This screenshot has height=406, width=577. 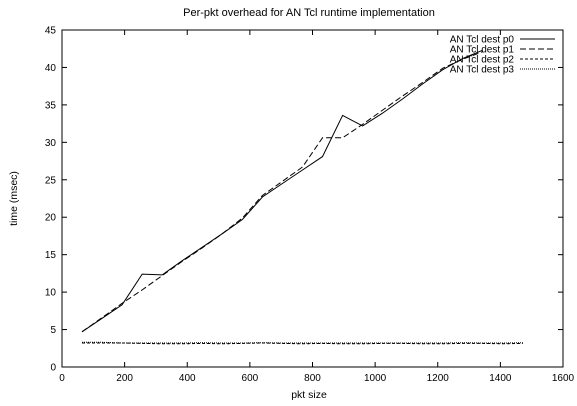 What do you see at coordinates (51, 218) in the screenshot?
I see `y-tick-label: 20` at bounding box center [51, 218].